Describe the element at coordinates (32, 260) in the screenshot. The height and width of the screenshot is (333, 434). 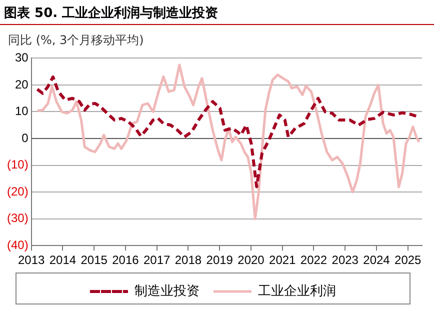
I see `x-tick-label: 2013` at that location.